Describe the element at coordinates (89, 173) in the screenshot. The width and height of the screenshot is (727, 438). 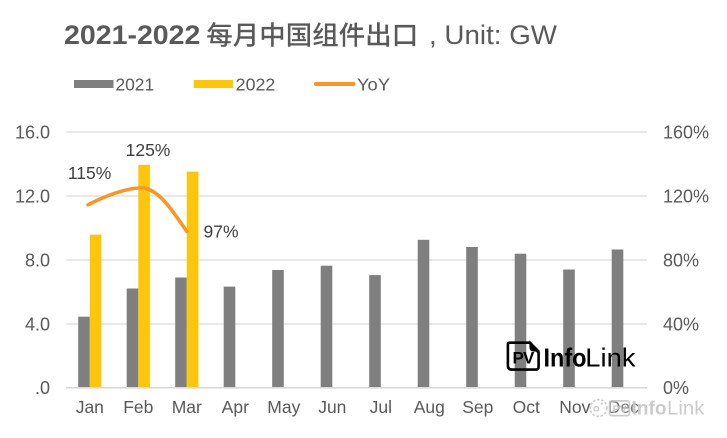
I see `svg-text: 115%` at that location.